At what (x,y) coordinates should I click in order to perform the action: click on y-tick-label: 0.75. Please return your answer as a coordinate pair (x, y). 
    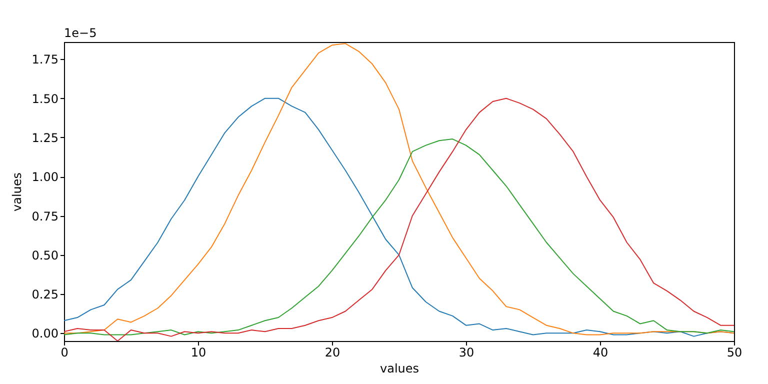
    Looking at the image, I should click on (45, 216).